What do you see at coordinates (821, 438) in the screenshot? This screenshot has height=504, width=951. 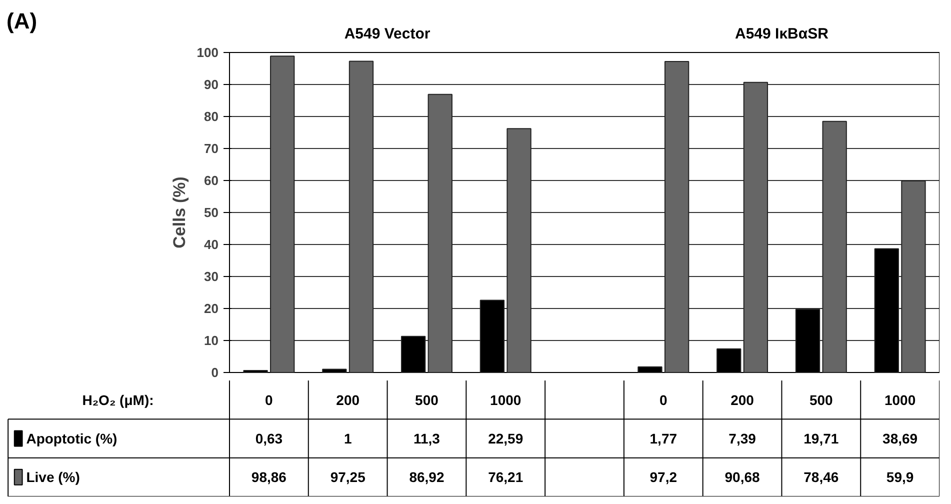 I see `data-label: 19,71` at bounding box center [821, 438].